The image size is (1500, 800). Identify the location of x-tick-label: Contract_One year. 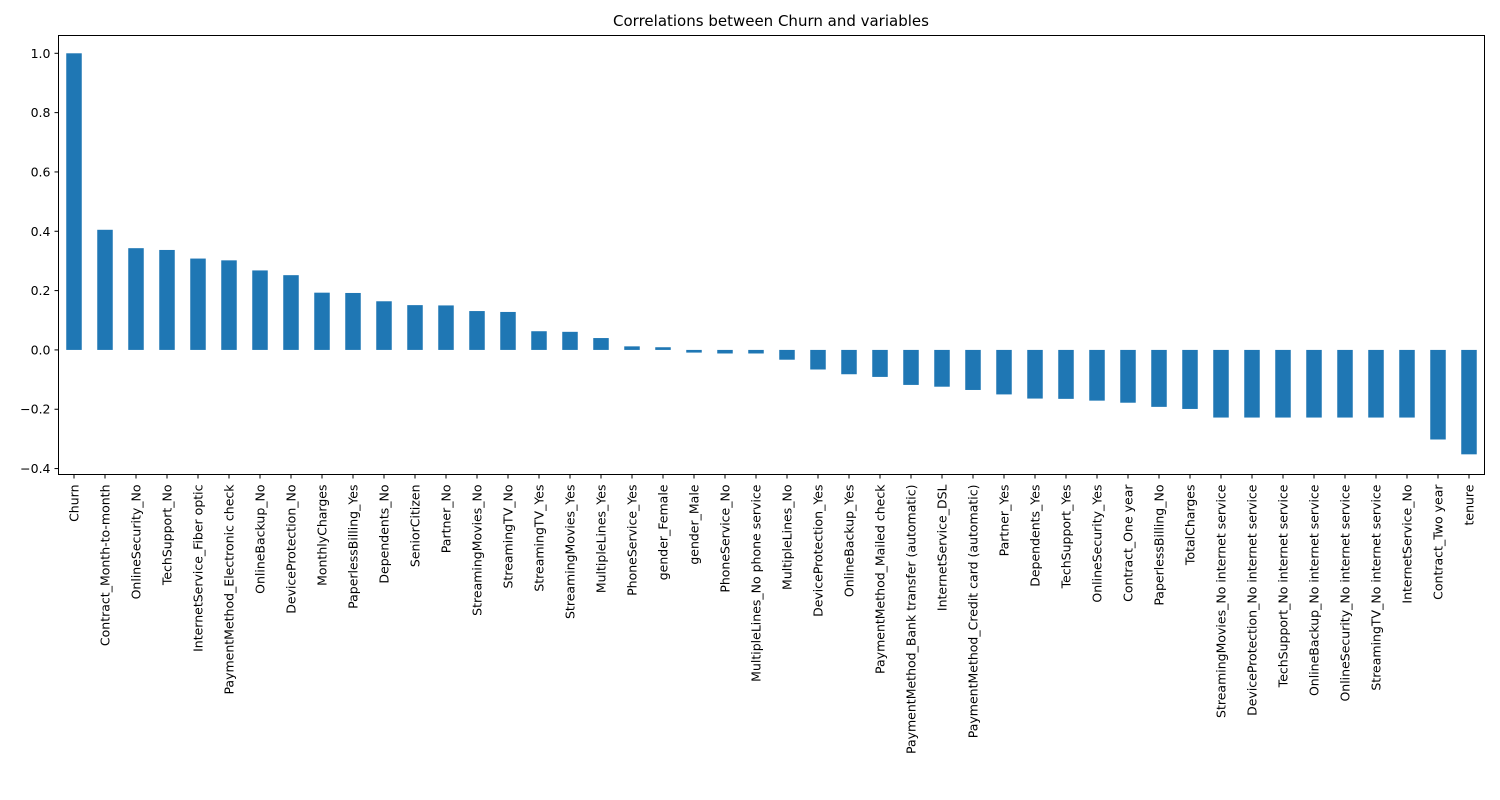
(1128, 543).